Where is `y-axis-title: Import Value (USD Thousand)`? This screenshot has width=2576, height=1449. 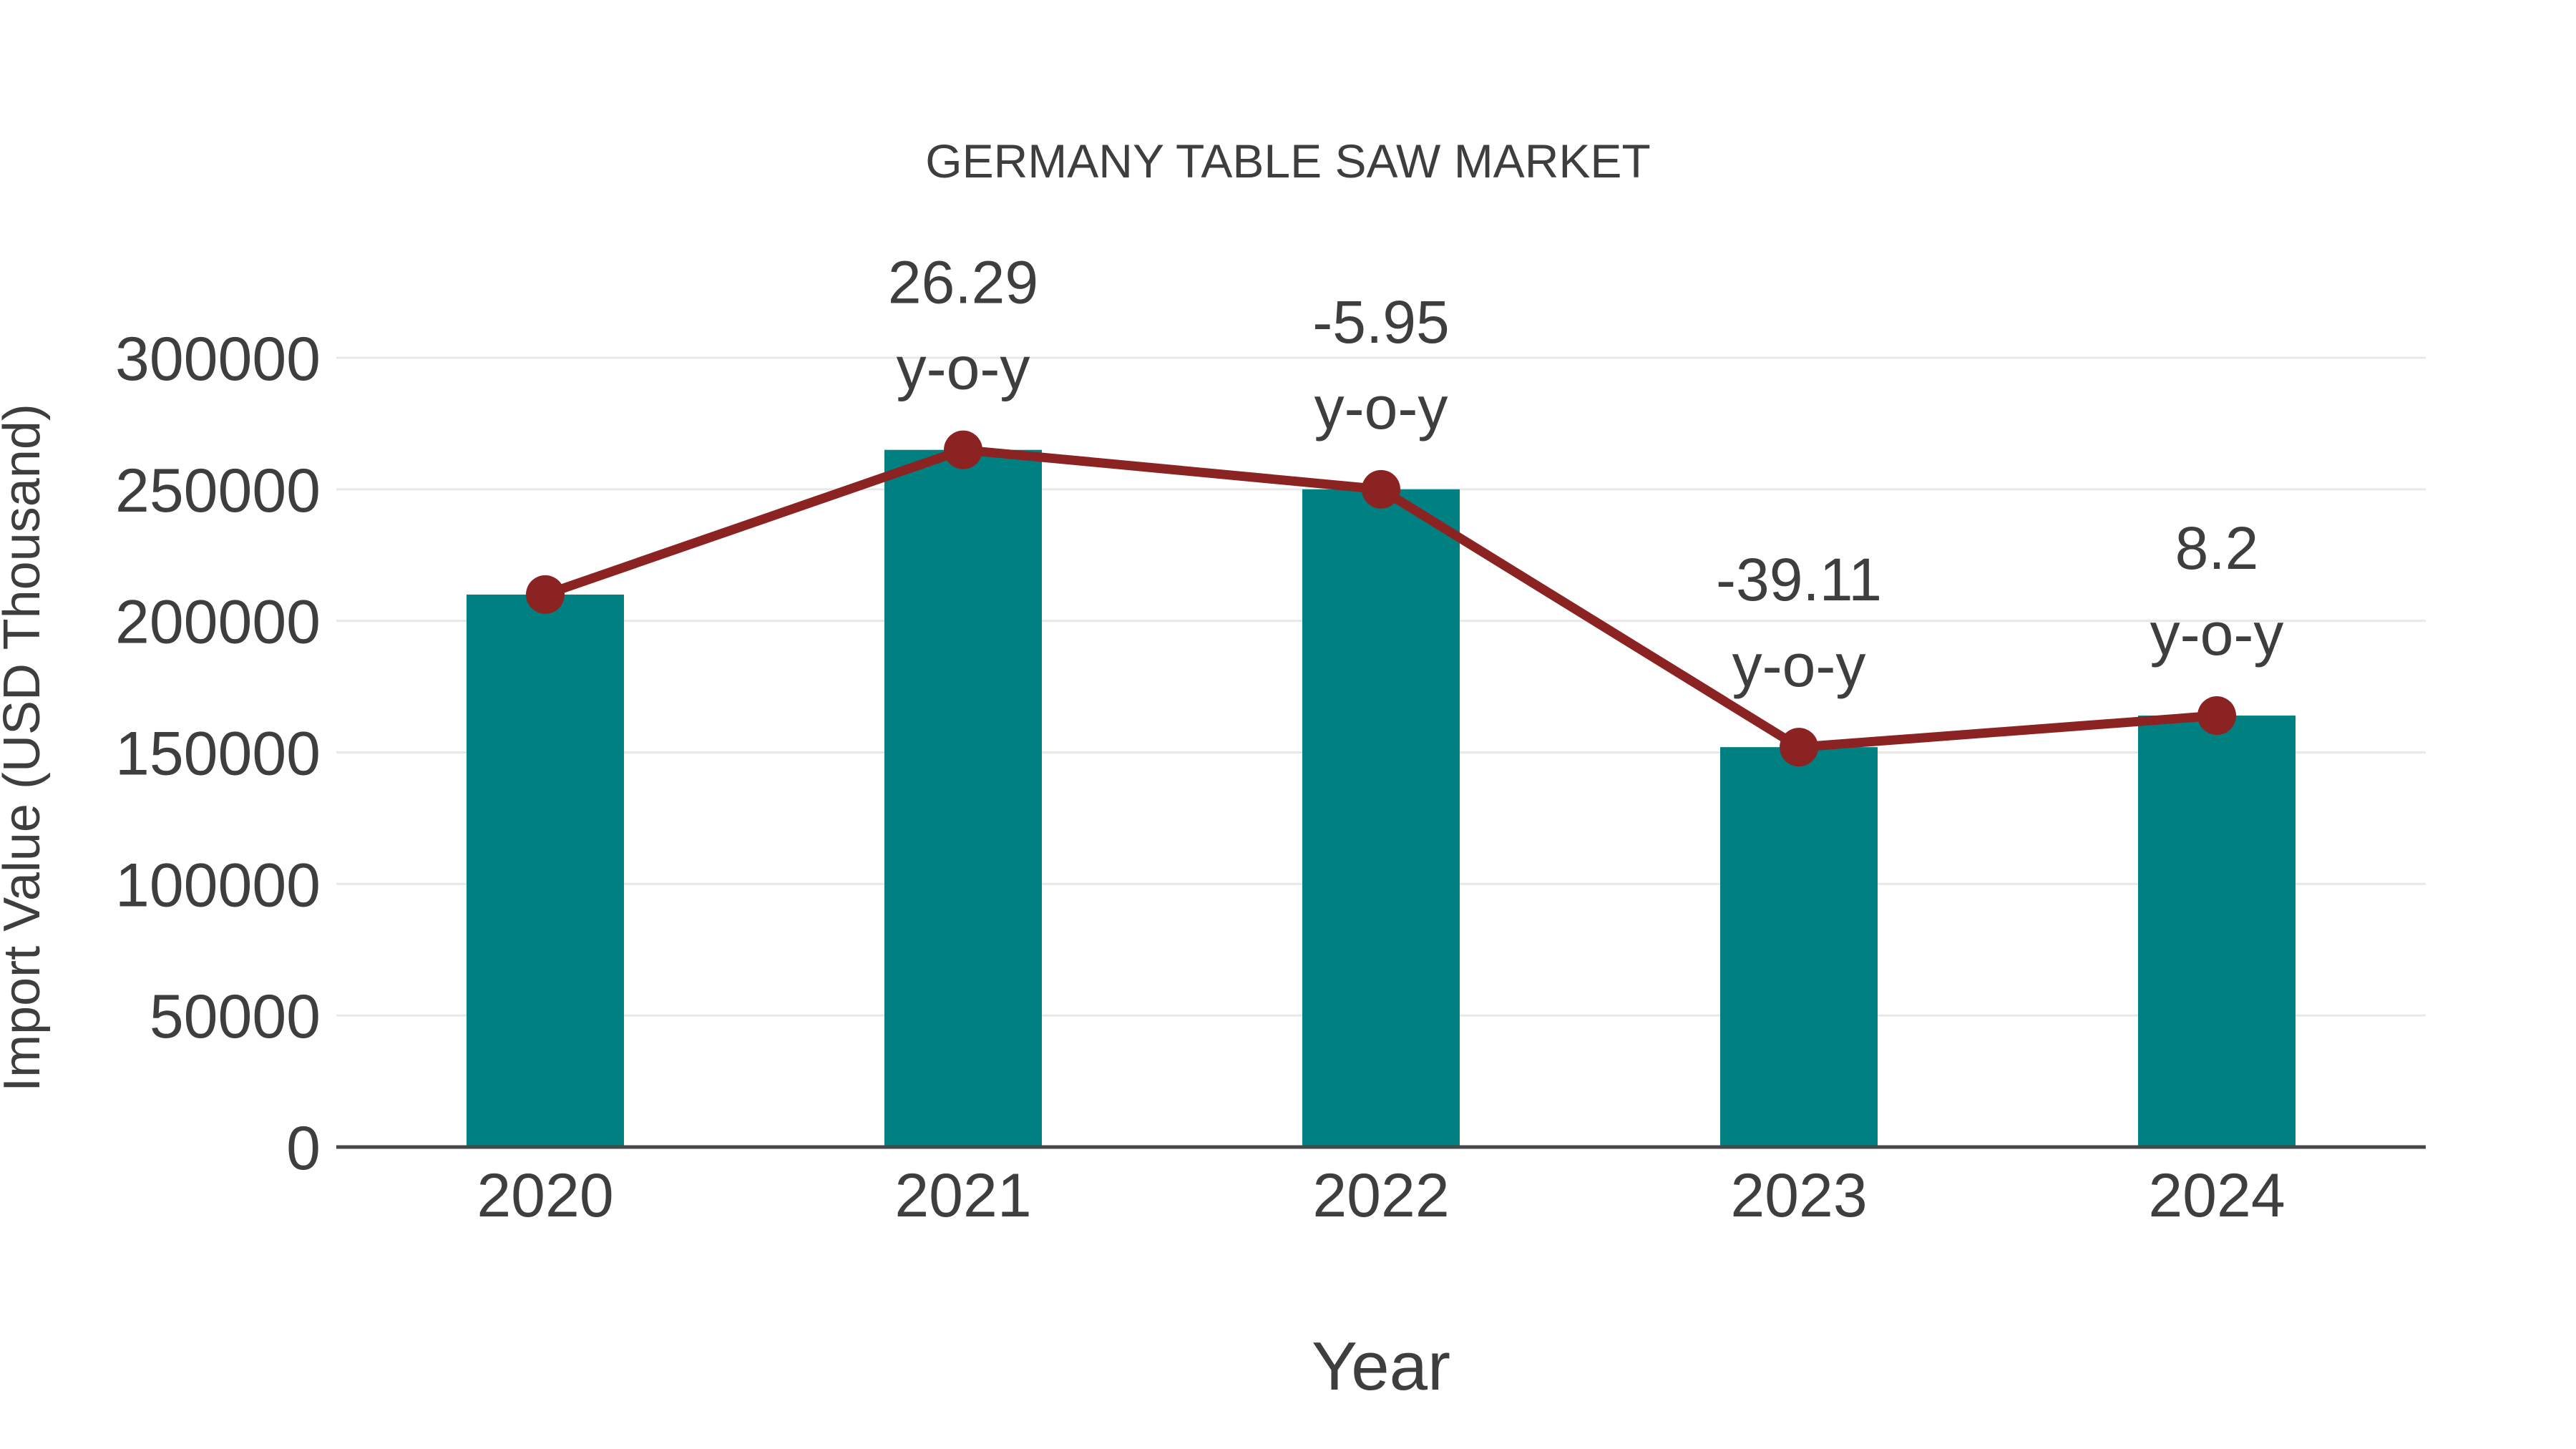 y-axis-title: Import Value (USD Thousand) is located at coordinates (25, 748).